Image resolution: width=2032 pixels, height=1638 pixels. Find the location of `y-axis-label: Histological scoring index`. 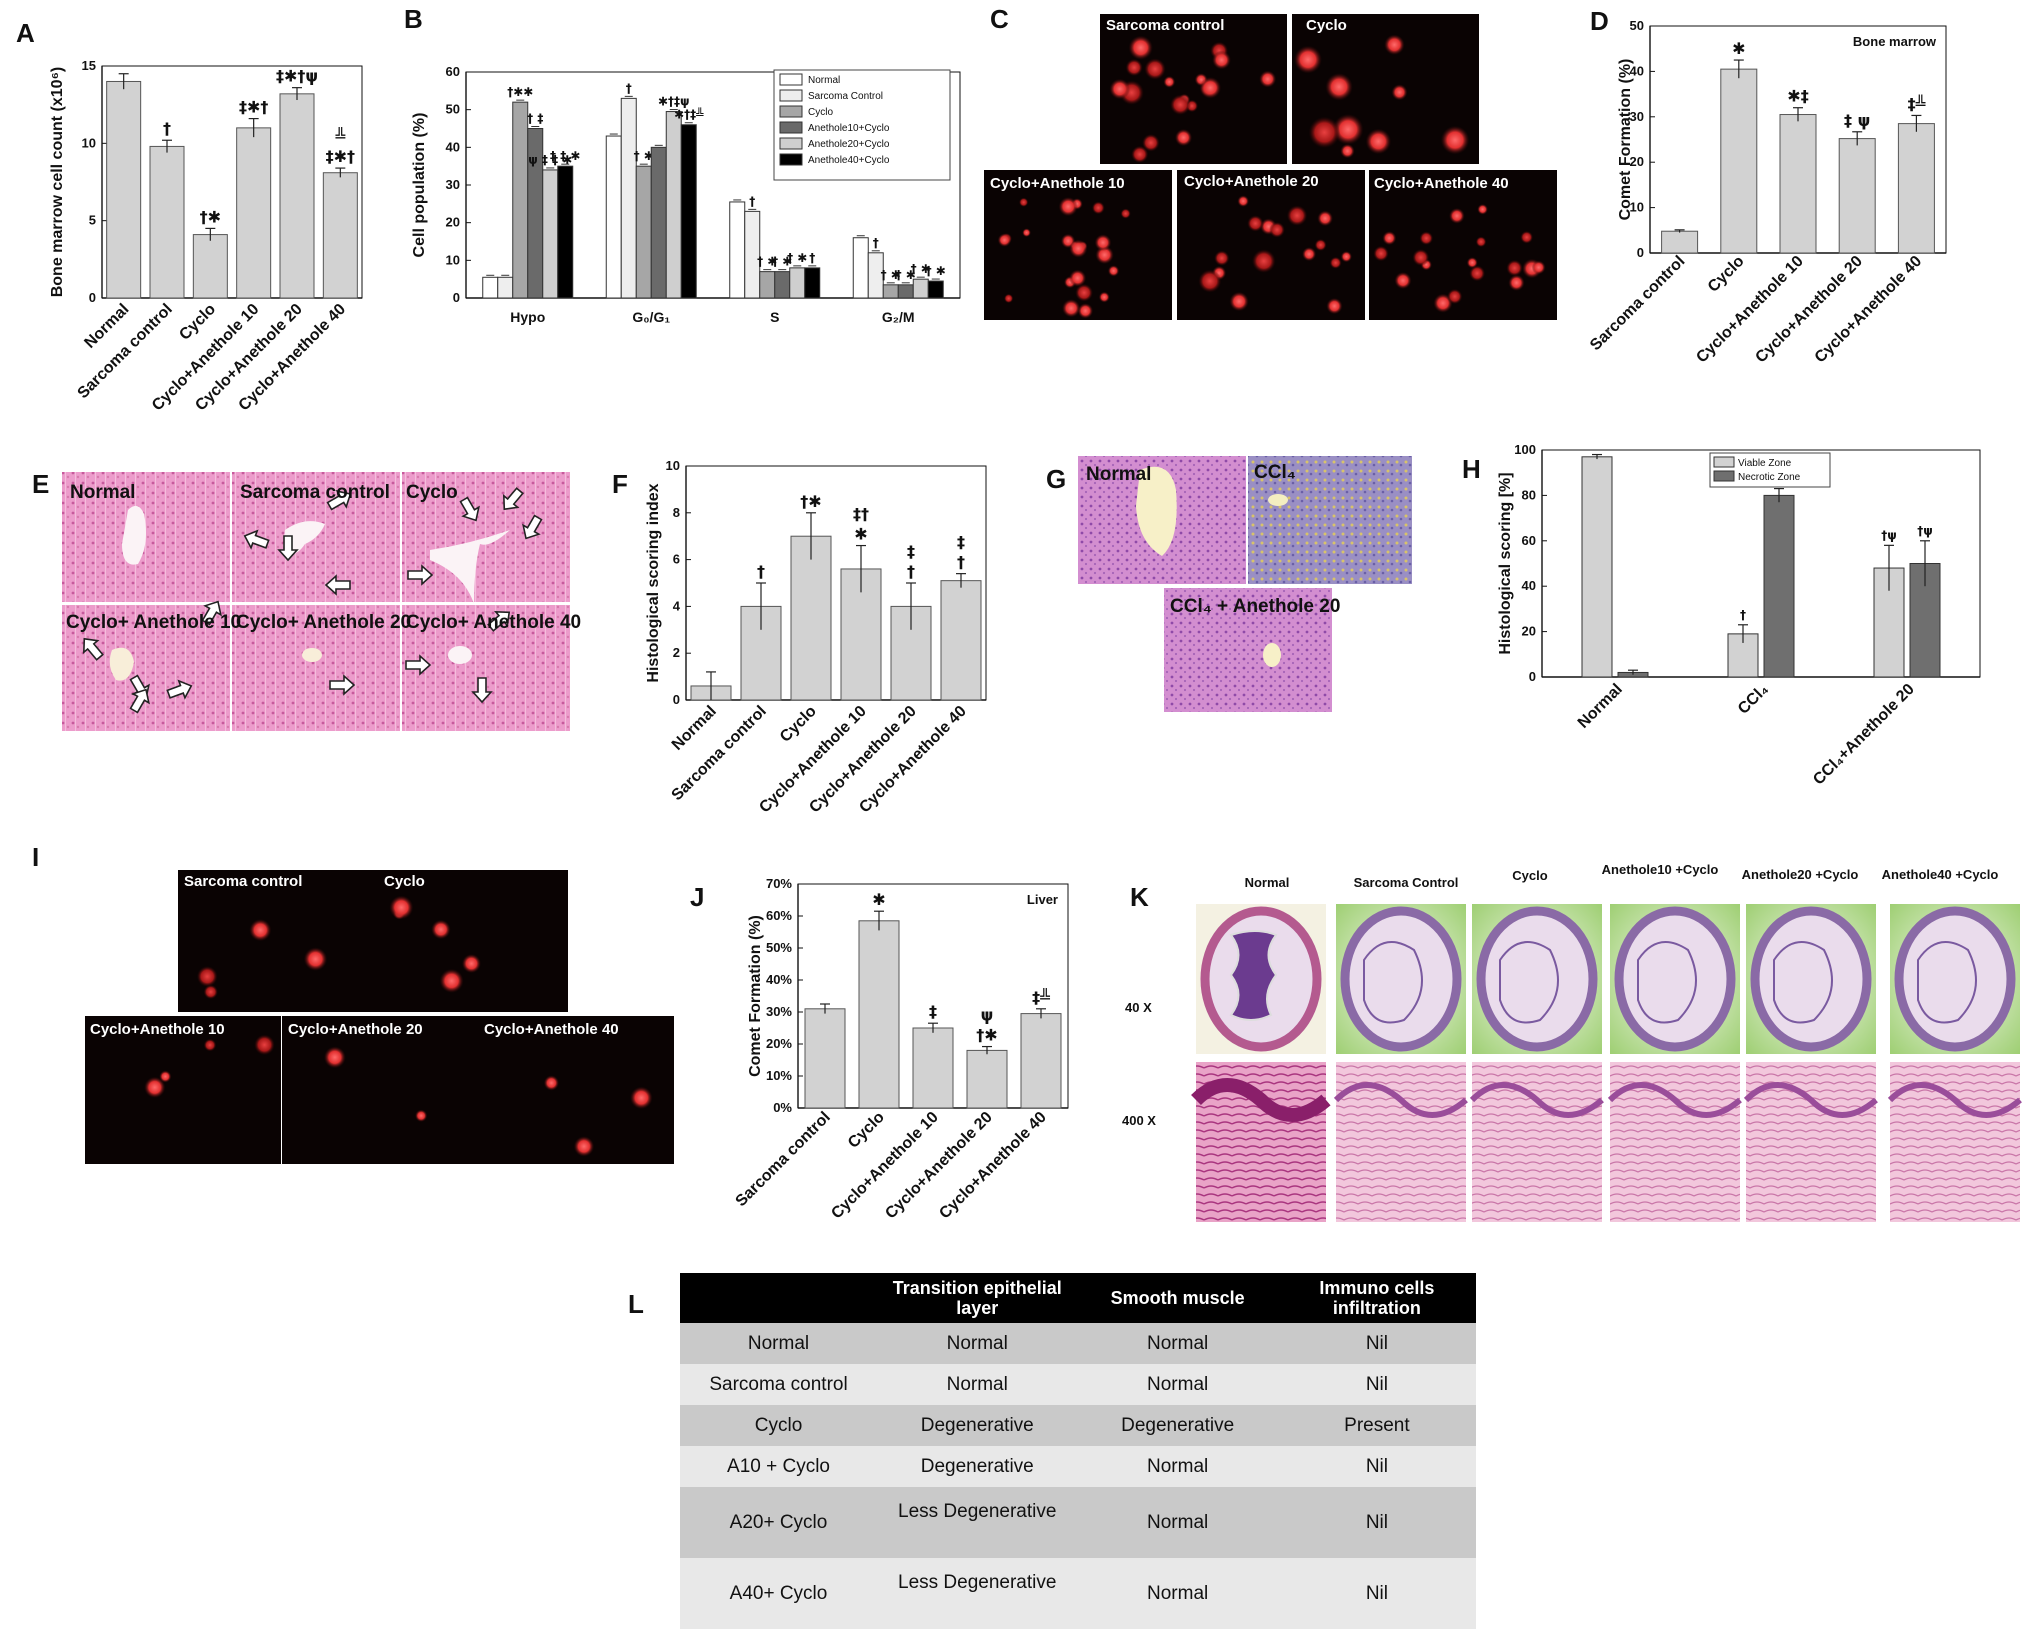

y-axis-label: Histological scoring index is located at coordinates (653, 582).